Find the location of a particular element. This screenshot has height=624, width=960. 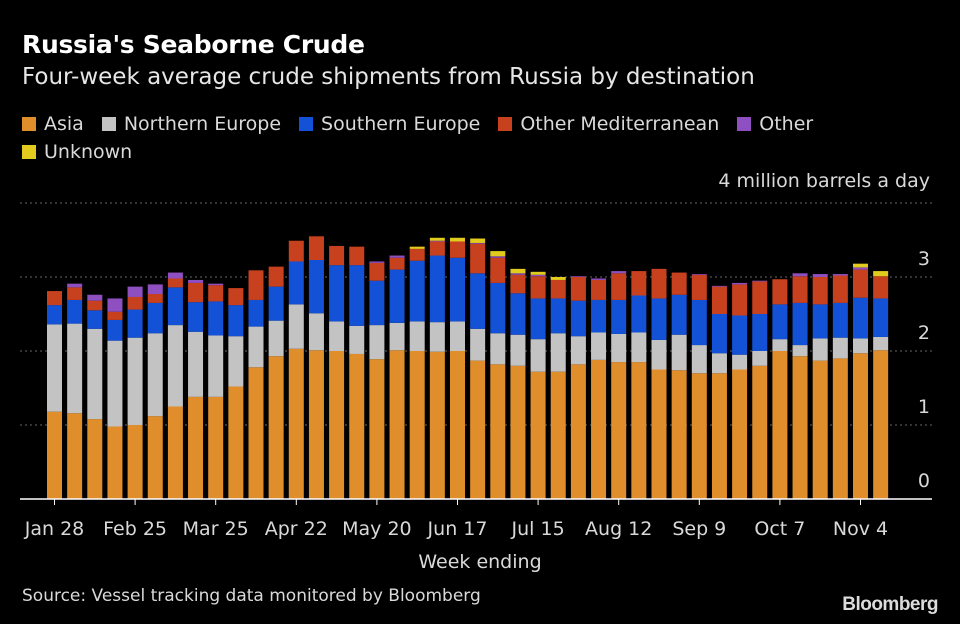

x-axis-title: Week ending is located at coordinates (479, 562).